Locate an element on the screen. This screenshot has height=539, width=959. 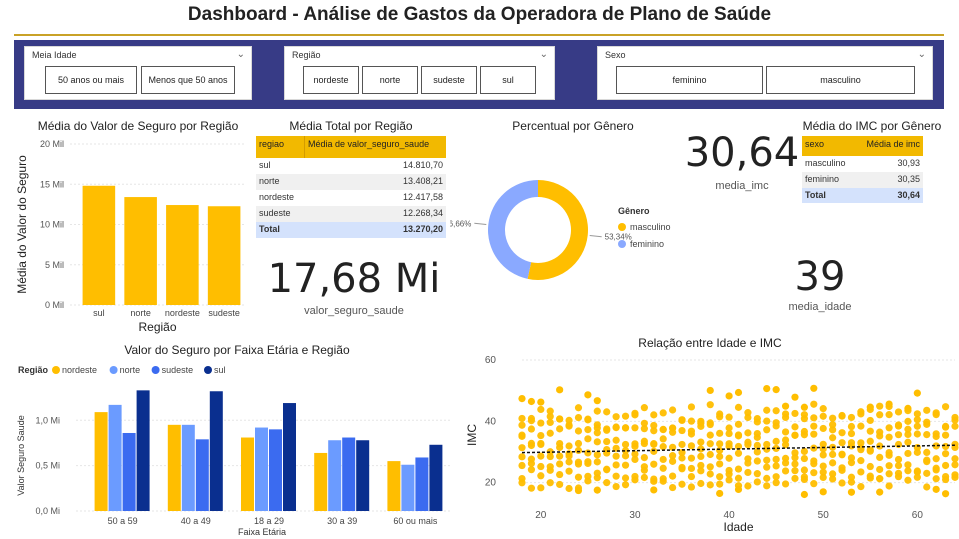
table-row: nordeste 12.417,58 is located at coordinates (351, 198).